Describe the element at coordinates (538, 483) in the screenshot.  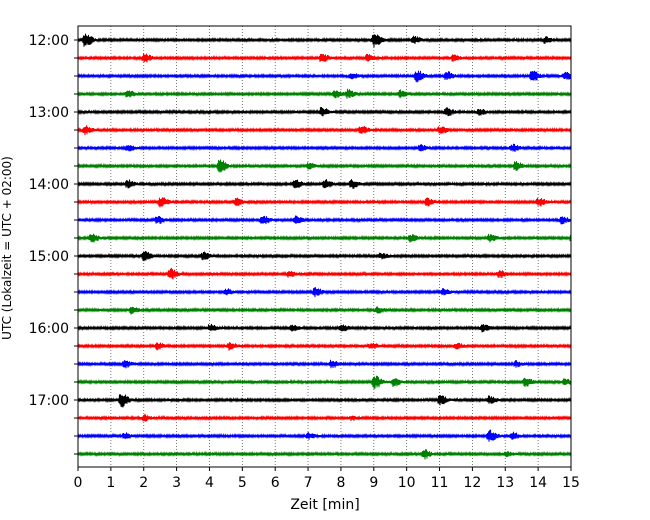
I see `x-tick-label: 14` at that location.